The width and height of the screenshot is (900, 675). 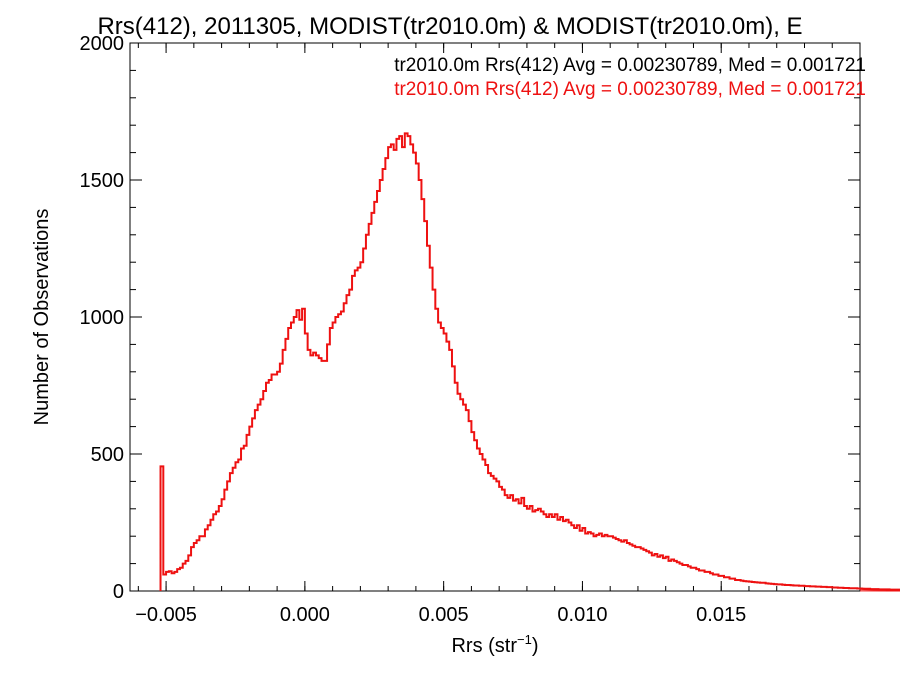 What do you see at coordinates (582, 615) in the screenshot?
I see `x-tick-label-3: 0.010` at bounding box center [582, 615].